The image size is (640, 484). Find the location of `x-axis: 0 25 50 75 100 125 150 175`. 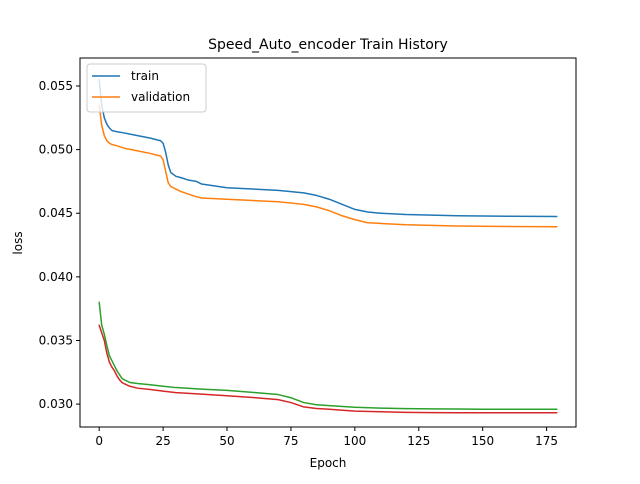

x-axis: 0 25 50 75 100 125 150 175 is located at coordinates (326, 437).